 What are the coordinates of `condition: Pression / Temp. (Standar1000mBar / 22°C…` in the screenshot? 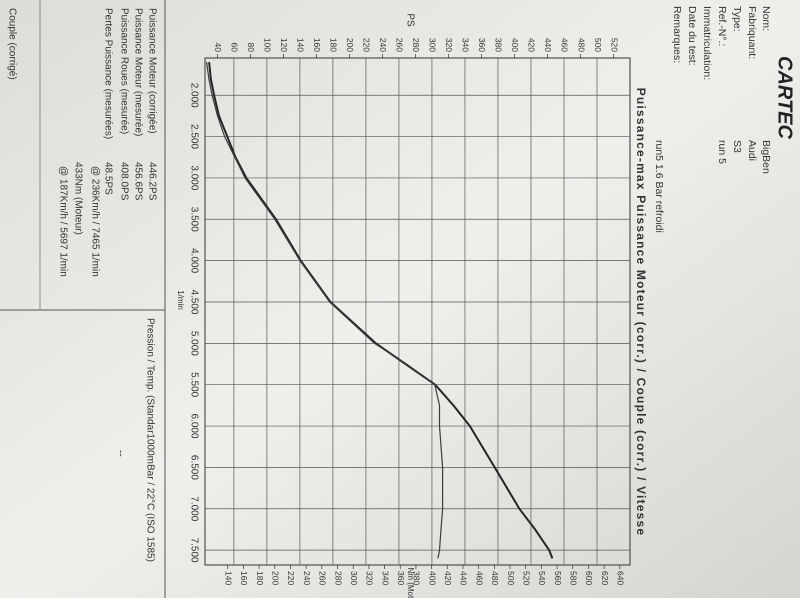 It's located at (149, 440).